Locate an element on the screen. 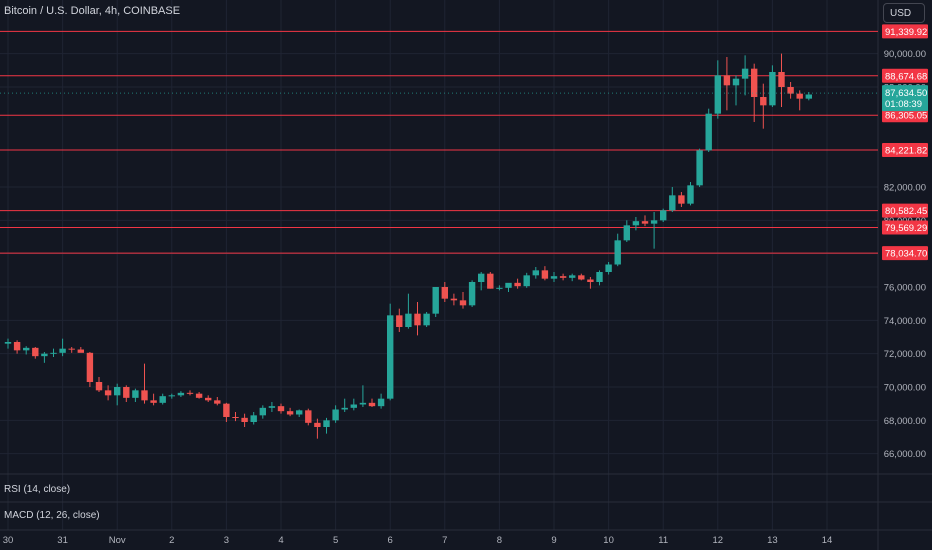 This screenshot has height=550, width=932. price-level-tag is located at coordinates (905, 115).